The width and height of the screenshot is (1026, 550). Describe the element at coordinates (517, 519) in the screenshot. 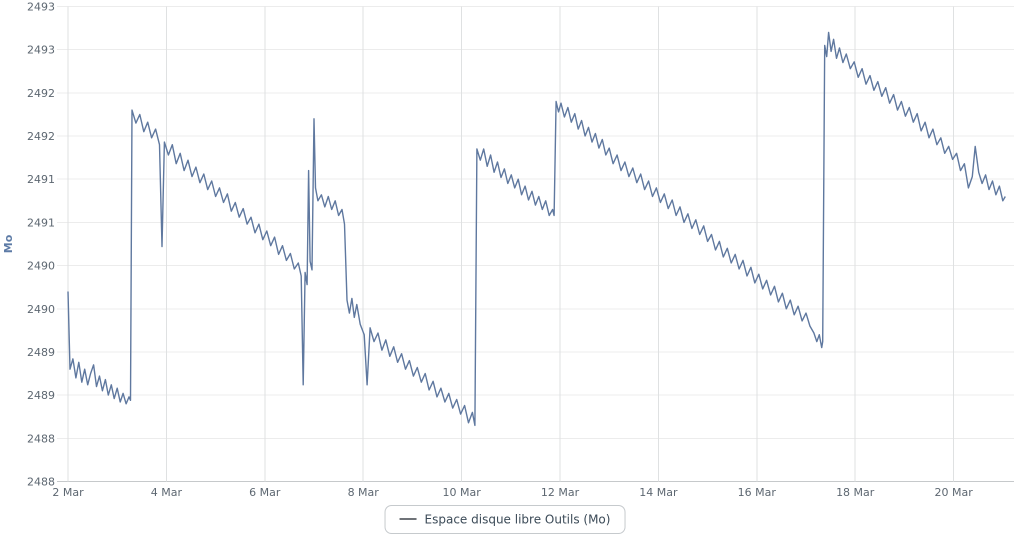

I see `legend-label: Espace disque libre Outils (Mo)` at that location.